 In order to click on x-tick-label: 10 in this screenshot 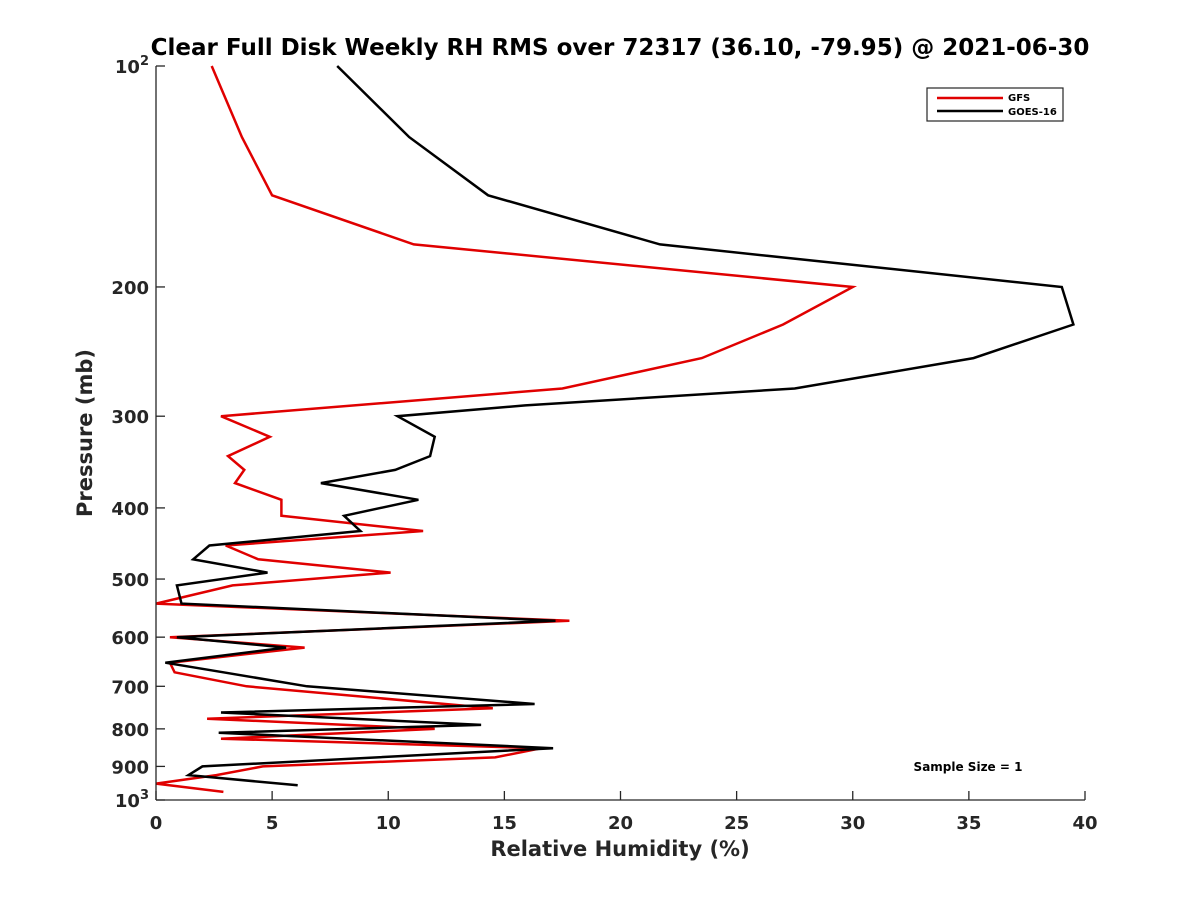, I will do `click(388, 823)`.